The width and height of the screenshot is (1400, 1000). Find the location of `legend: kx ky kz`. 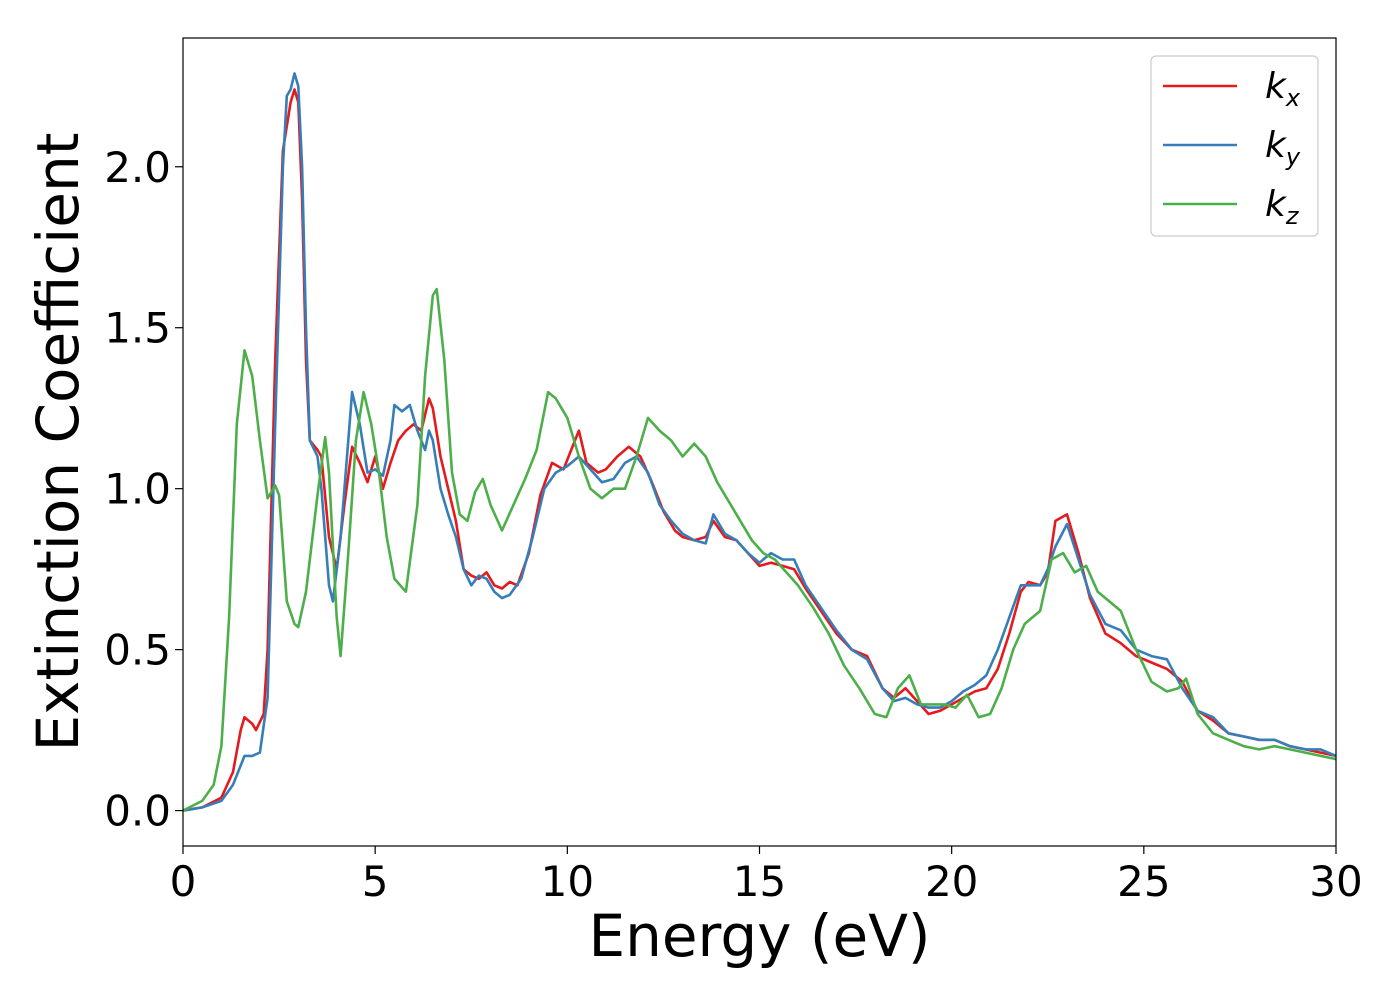

legend: kx ky kz is located at coordinates (1234, 146).